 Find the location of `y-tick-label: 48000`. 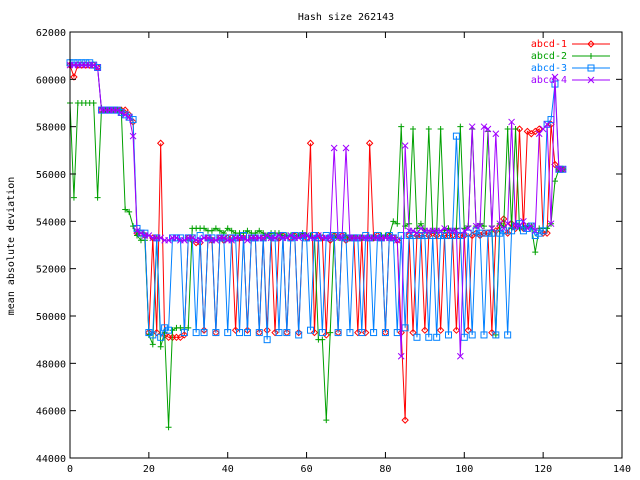

y-tick-label: 48000 is located at coordinates (51, 364).